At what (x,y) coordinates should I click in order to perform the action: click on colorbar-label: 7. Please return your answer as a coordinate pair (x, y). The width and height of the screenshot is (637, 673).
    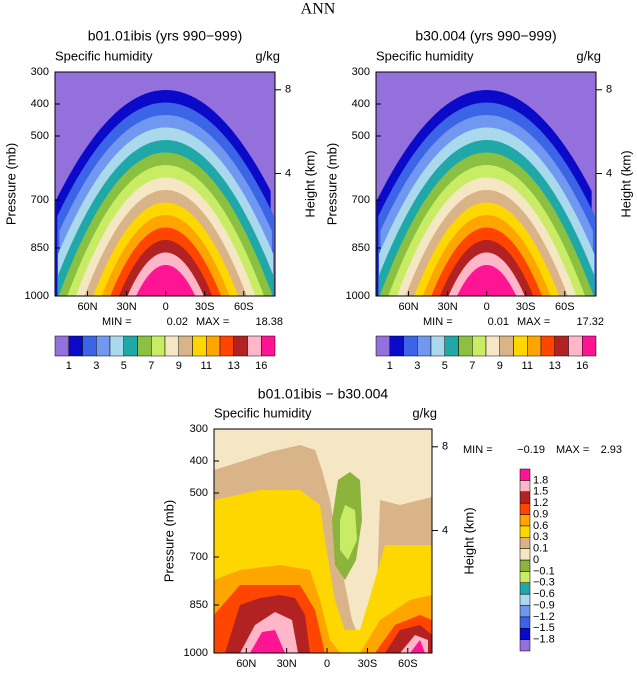
    Looking at the image, I should click on (151, 366).